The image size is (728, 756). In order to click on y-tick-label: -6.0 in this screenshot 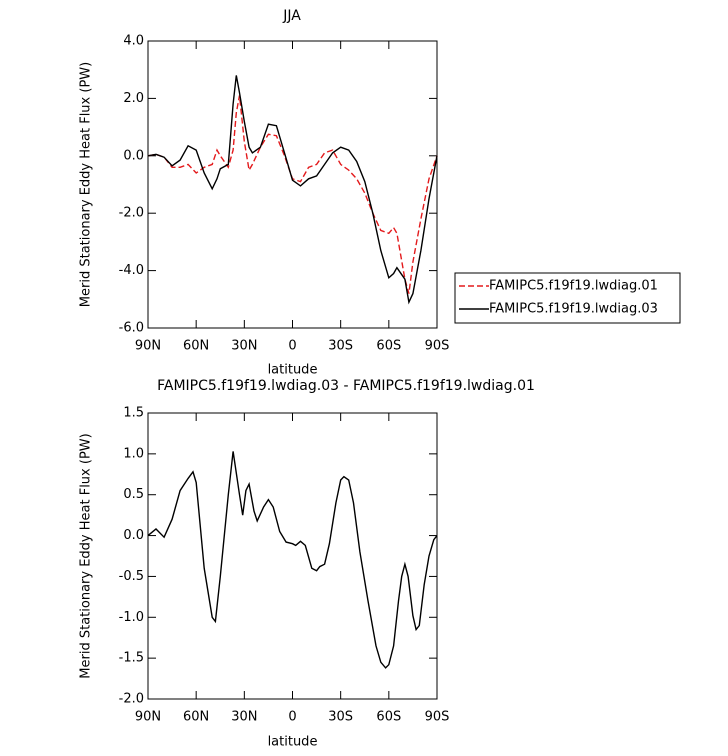, I will do `click(131, 328)`.